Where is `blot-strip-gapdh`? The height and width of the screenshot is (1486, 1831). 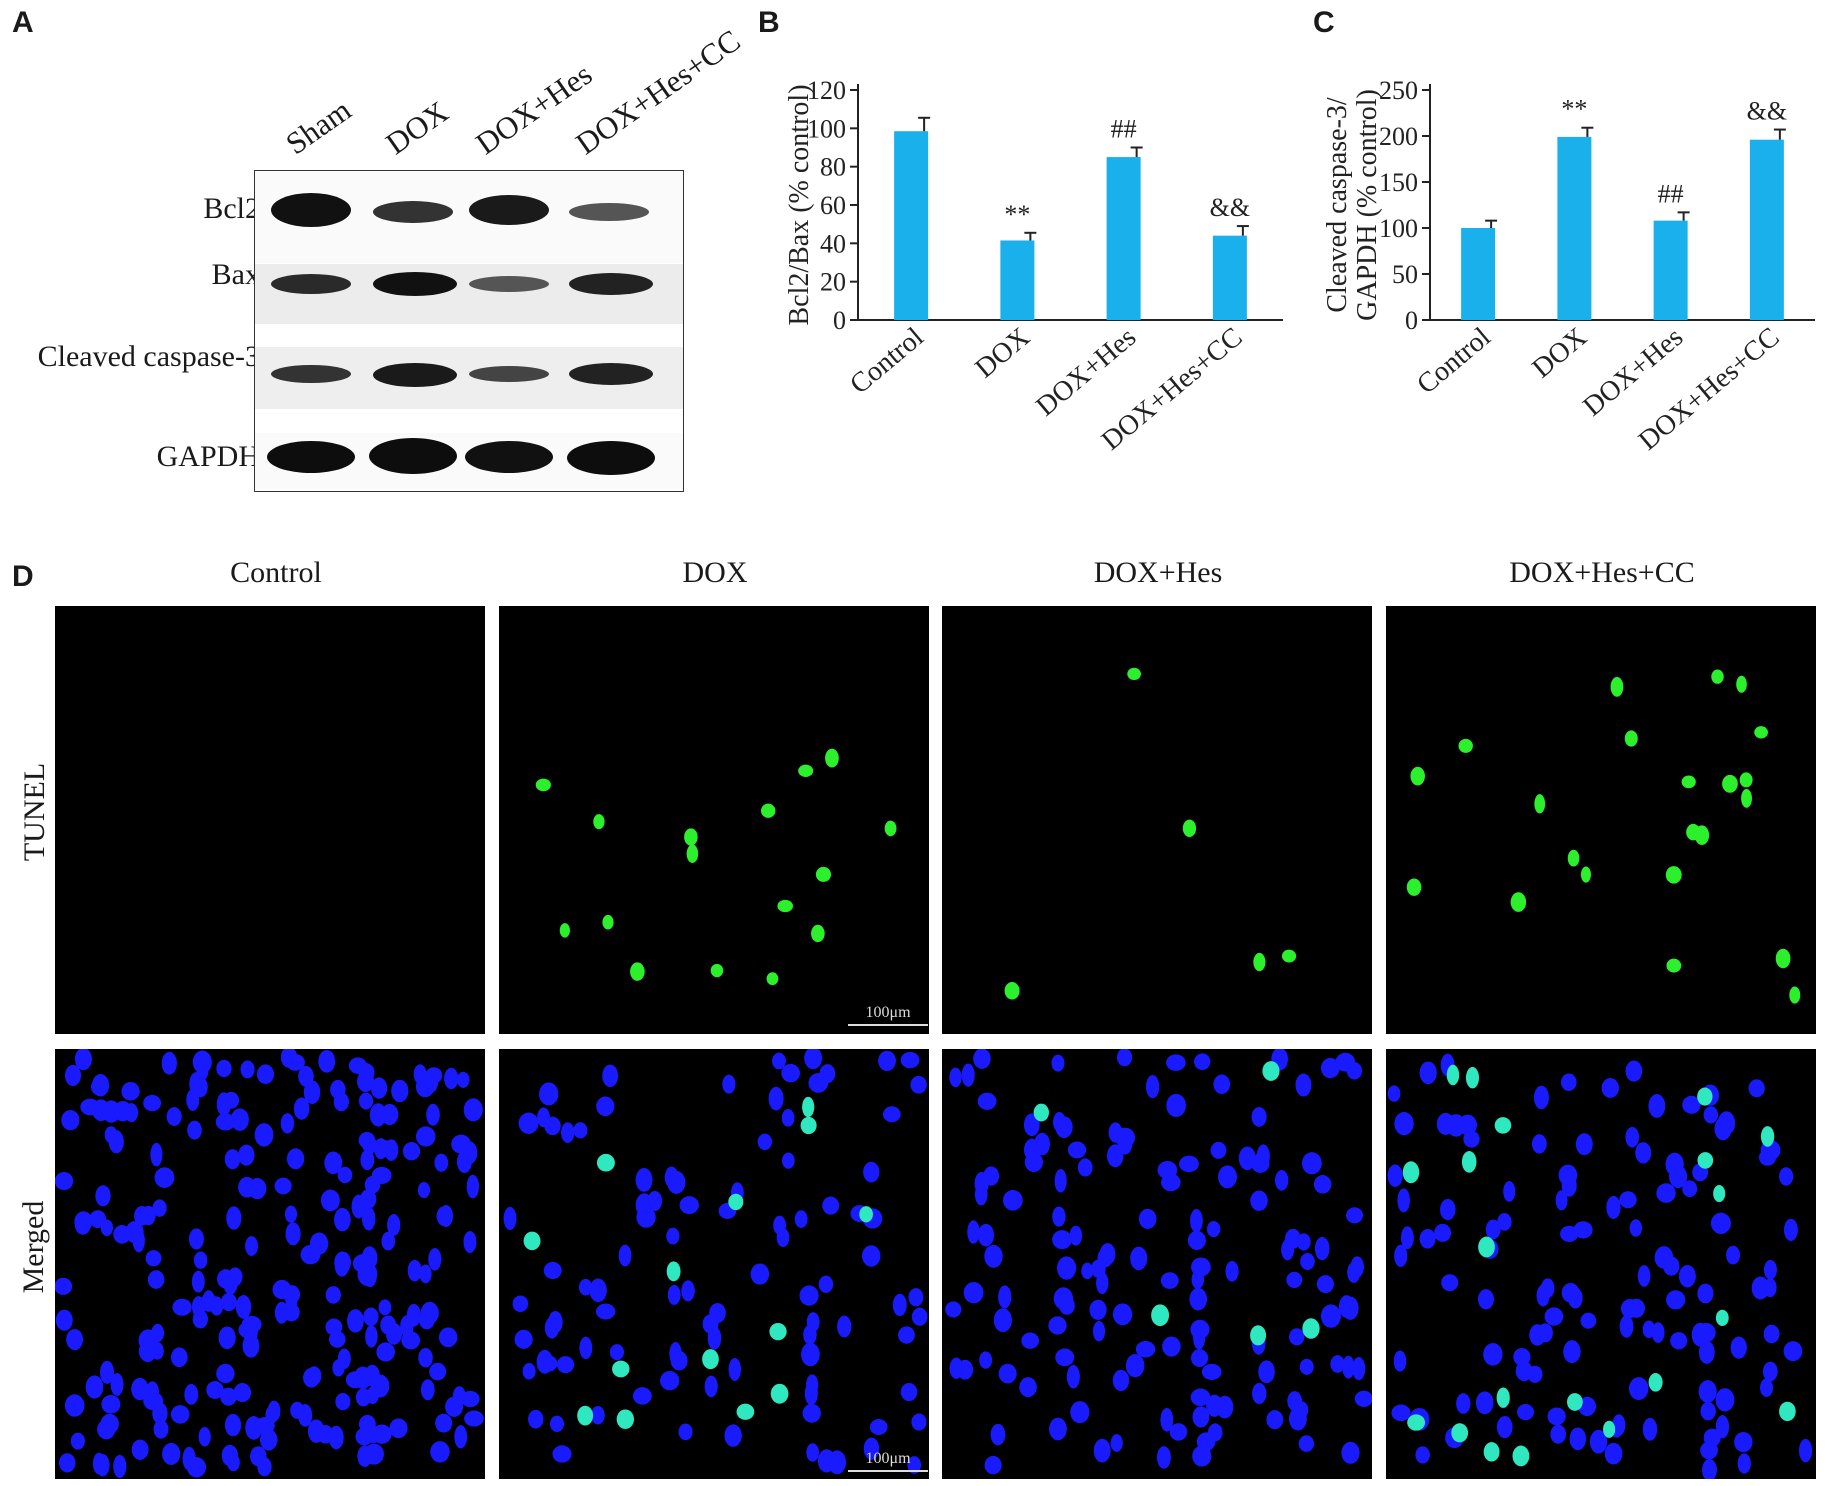 blot-strip-gapdh is located at coordinates (469, 461).